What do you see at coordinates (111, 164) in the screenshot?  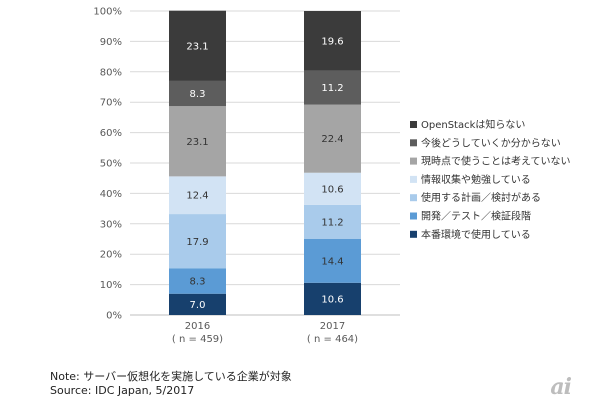 I see `y-tick-label: 50%` at bounding box center [111, 164].